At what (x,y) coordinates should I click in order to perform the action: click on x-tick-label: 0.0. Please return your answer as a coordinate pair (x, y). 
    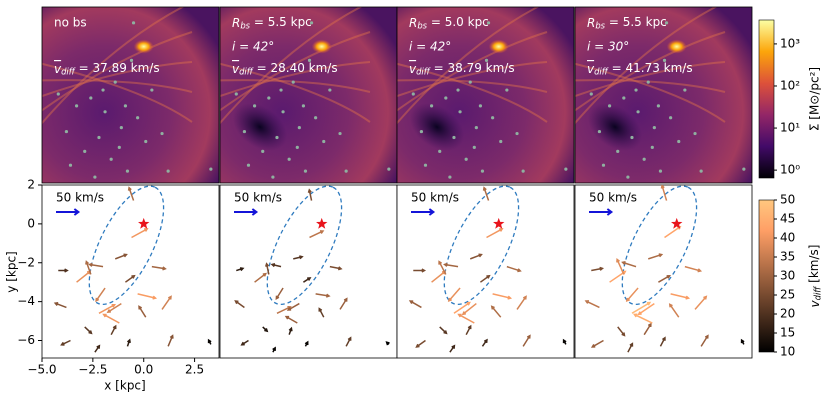
    Looking at the image, I should click on (143, 370).